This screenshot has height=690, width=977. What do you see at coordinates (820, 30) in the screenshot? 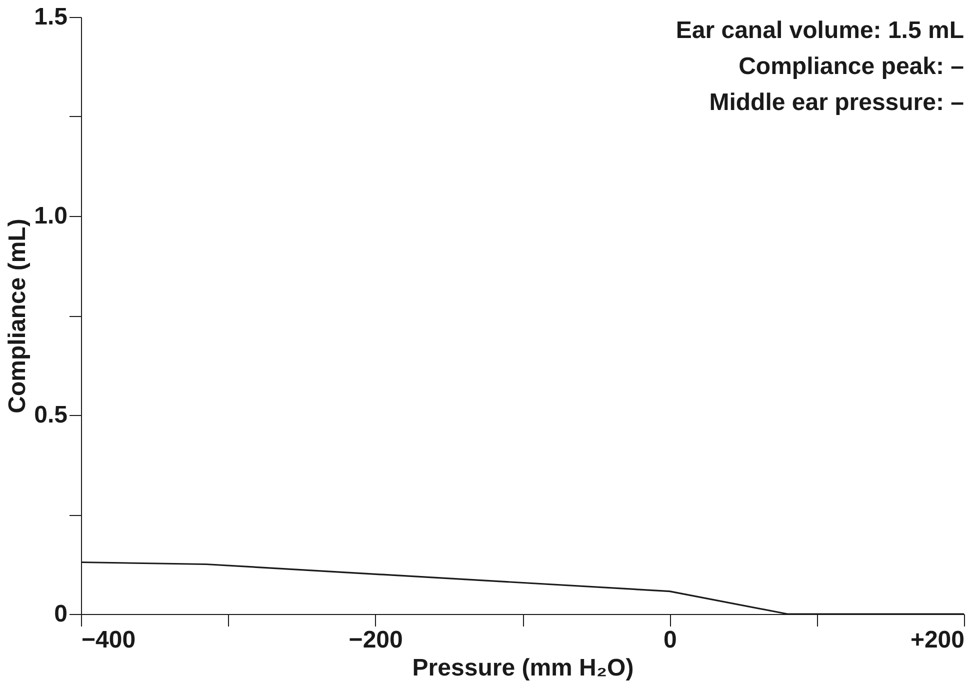
I see `annotation: Ear canal volume: 1.5 mL` at bounding box center [820, 30].